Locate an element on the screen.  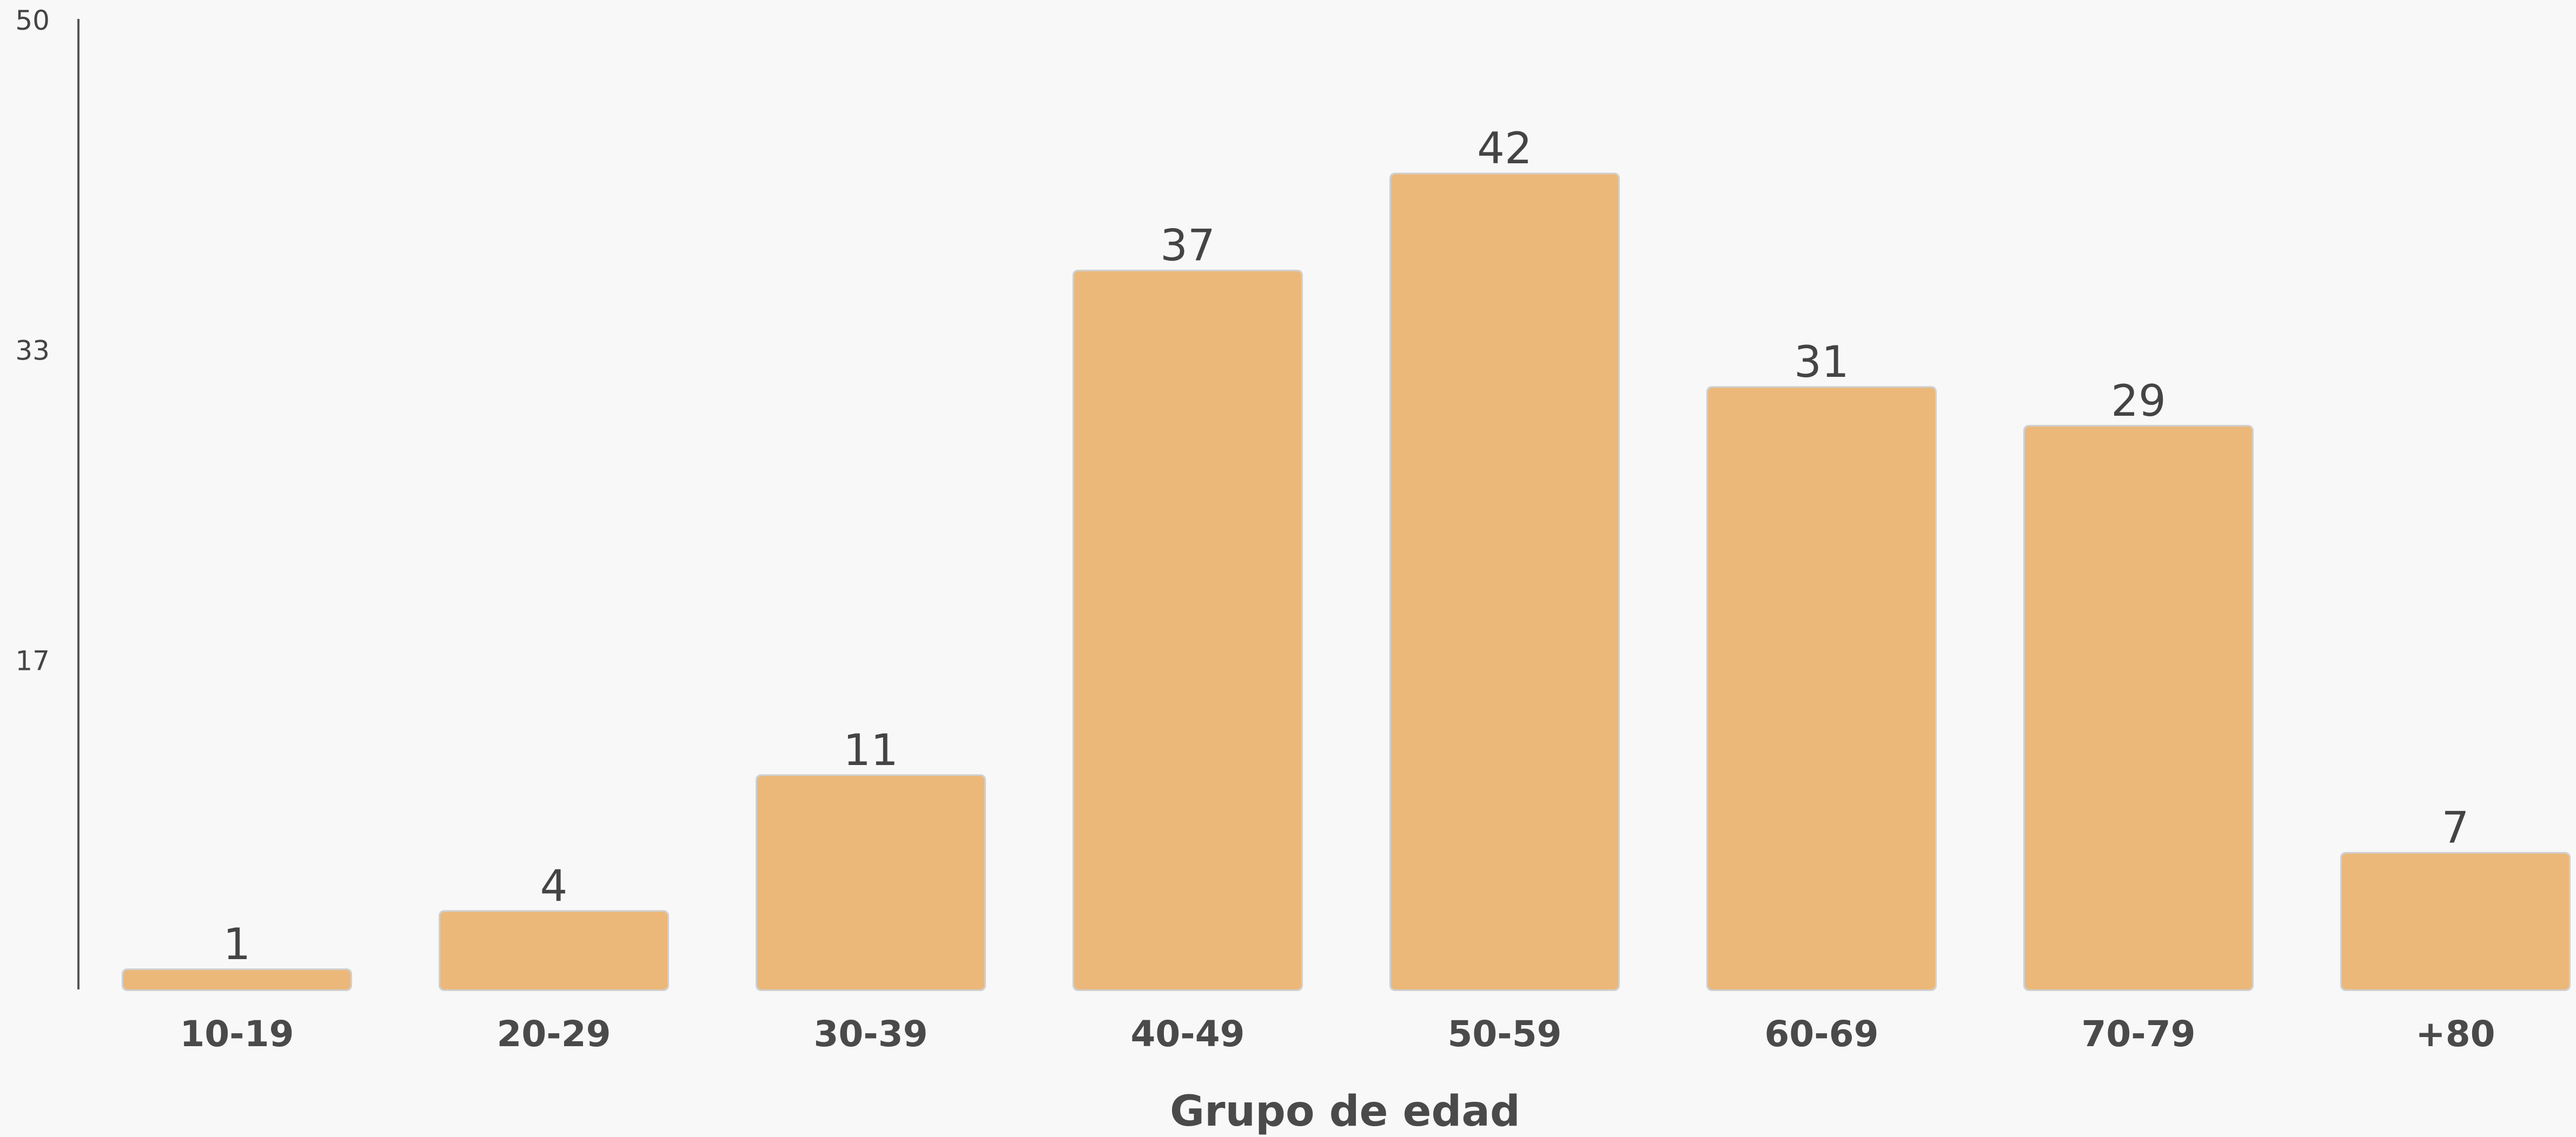
y-tick-label: 33 is located at coordinates (32, 350).